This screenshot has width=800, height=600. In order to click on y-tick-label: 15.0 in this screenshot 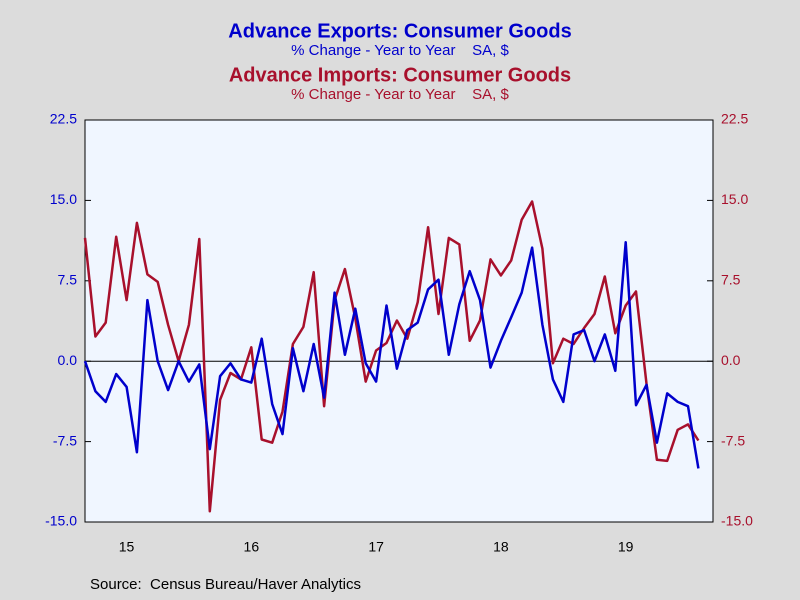, I will do `click(63, 199)`.